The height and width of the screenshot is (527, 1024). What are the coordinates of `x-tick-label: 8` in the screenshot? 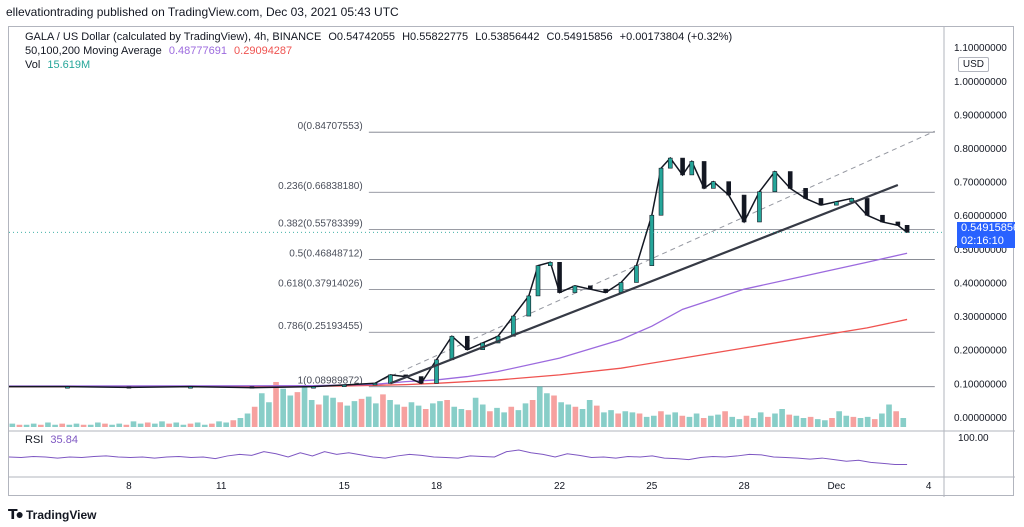 It's located at (129, 486).